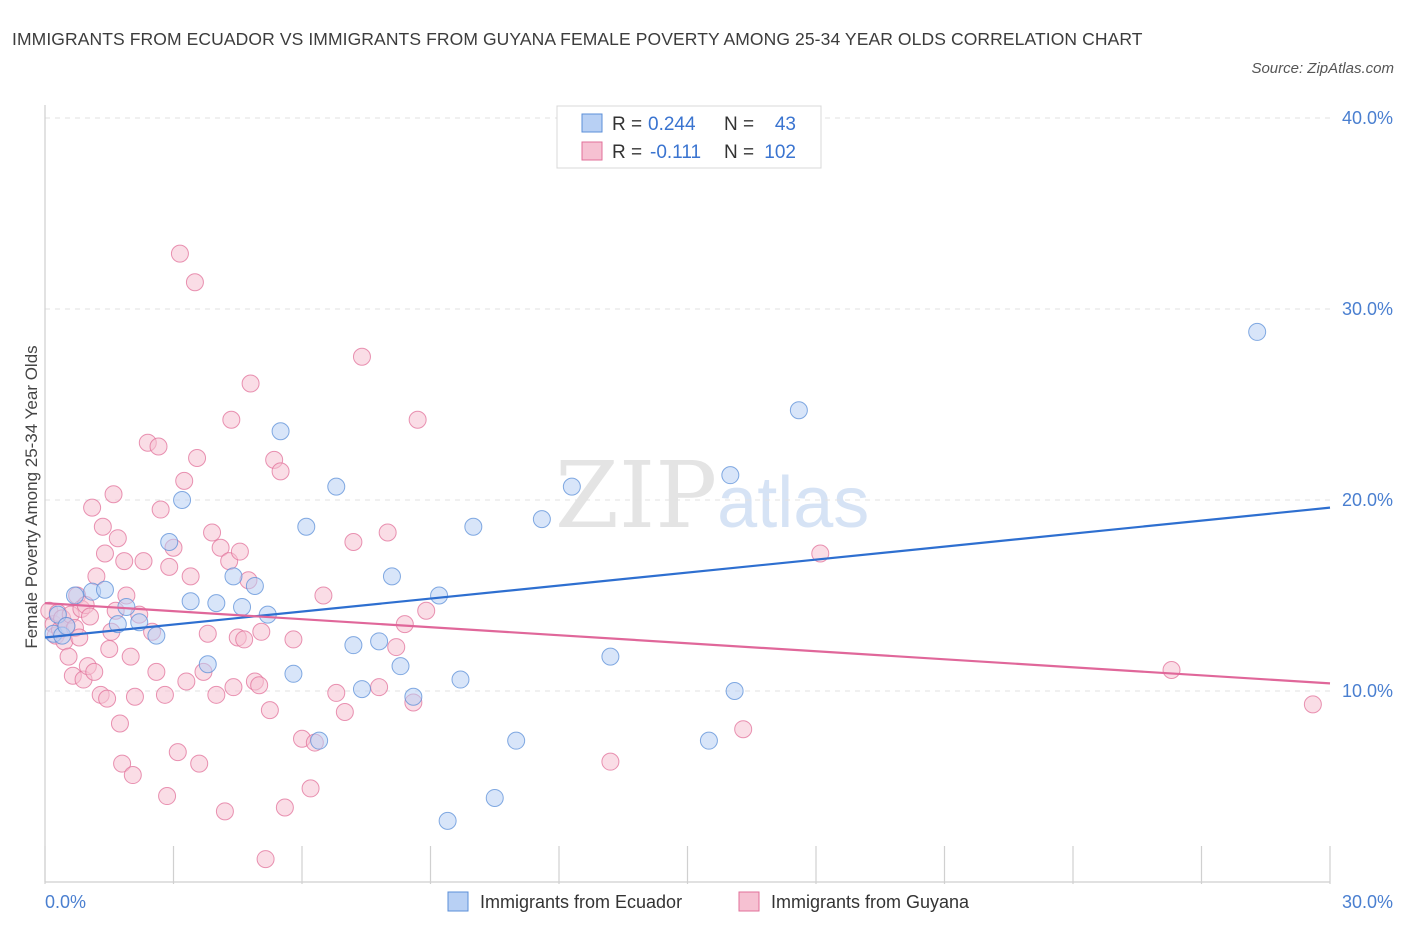 The image size is (1406, 930). I want to click on y-tick-label-20: 20.0%, so click(1367, 500).